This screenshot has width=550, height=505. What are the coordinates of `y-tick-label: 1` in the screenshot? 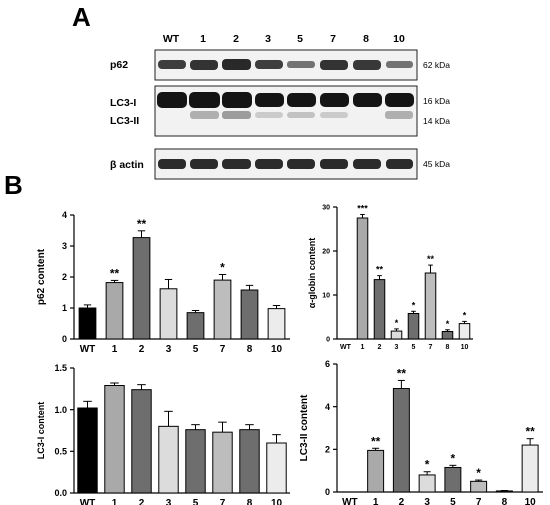 It's located at (64, 308).